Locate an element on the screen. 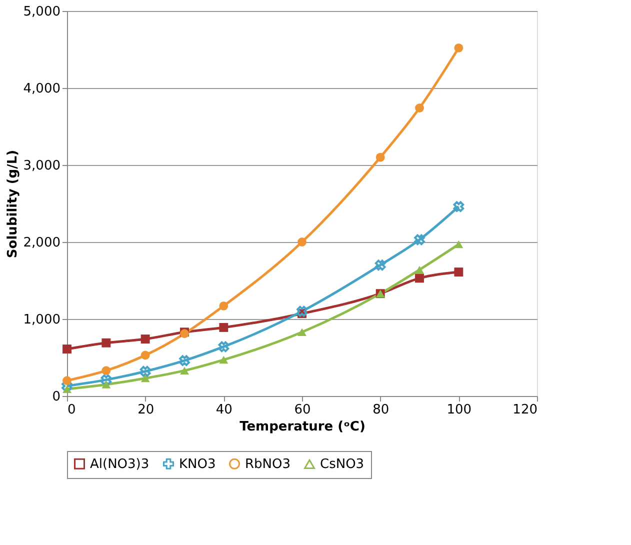 The height and width of the screenshot is (545, 631). x-axis-title: Temperature (ᵒC) is located at coordinates (303, 427).